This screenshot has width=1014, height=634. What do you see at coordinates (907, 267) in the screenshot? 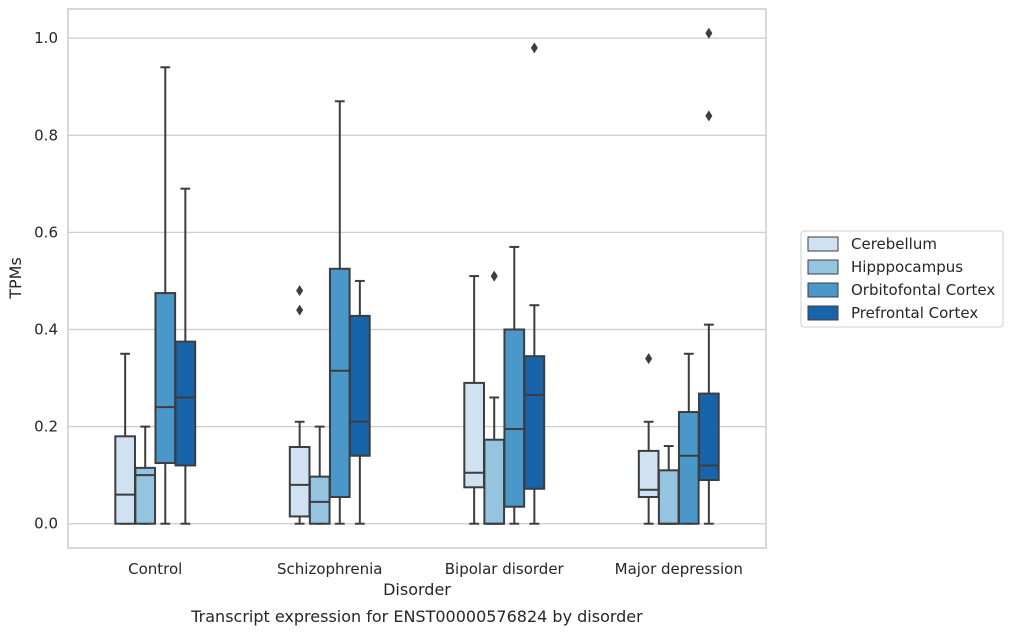
I see `legend-label: Hipppocampus` at bounding box center [907, 267].